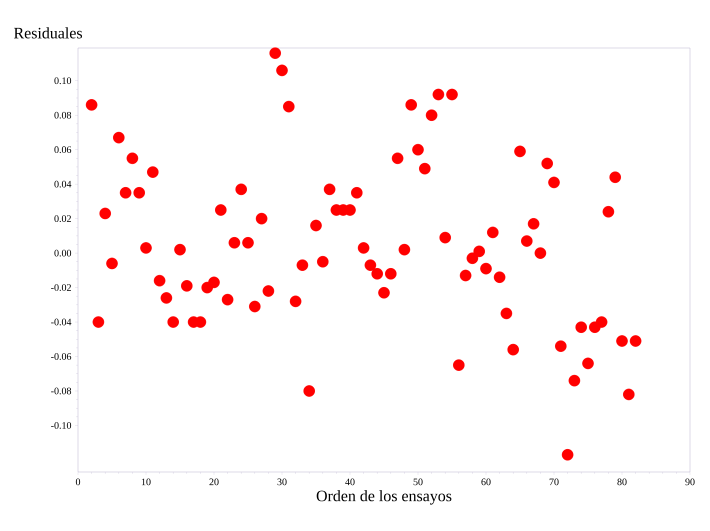 Image resolution: width=710 pixels, height=531 pixels. What do you see at coordinates (61, 287) in the screenshot?
I see `y-tick-label: -0.02` at bounding box center [61, 287].